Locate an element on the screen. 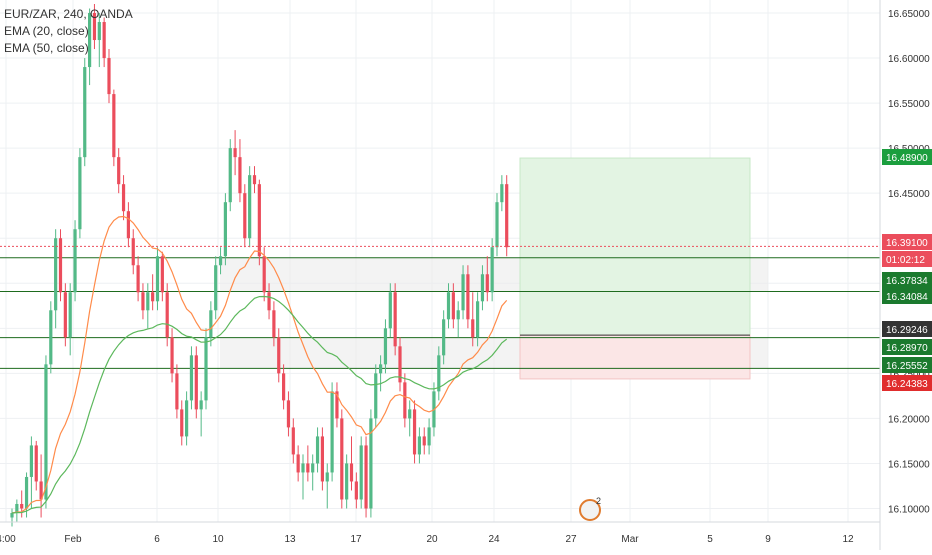 The width and height of the screenshot is (932, 555). price-label-text: 16.39100 is located at coordinates (907, 243).